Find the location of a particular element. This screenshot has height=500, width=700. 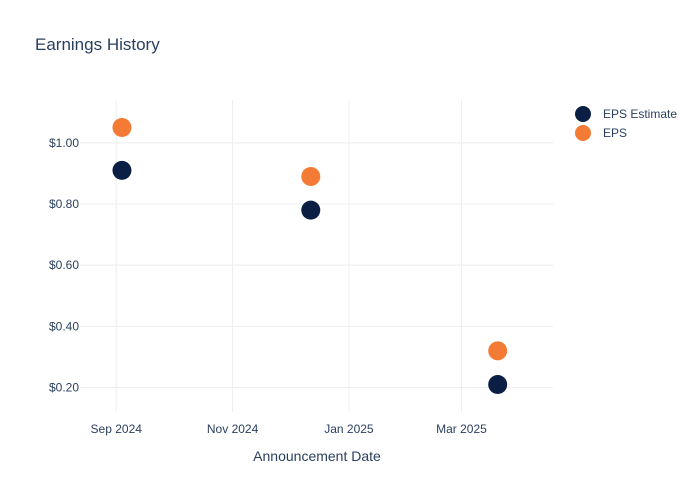

legend: EPS Estimate EPS is located at coordinates (626, 123).